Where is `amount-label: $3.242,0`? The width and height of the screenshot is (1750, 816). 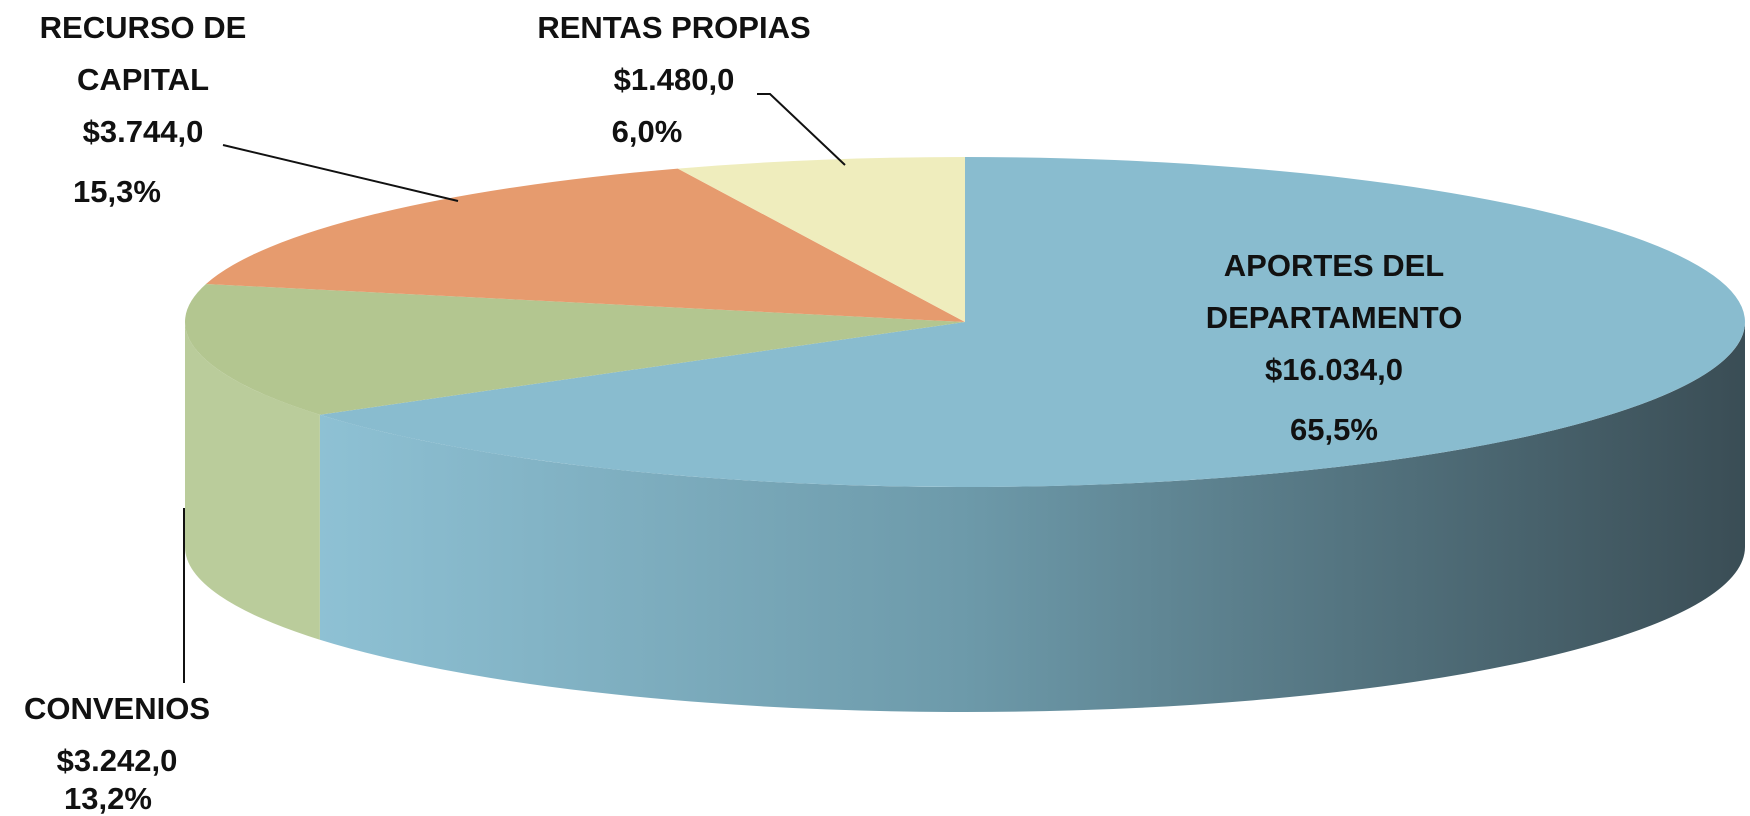
amount-label: $3.242,0 is located at coordinates (117, 760).